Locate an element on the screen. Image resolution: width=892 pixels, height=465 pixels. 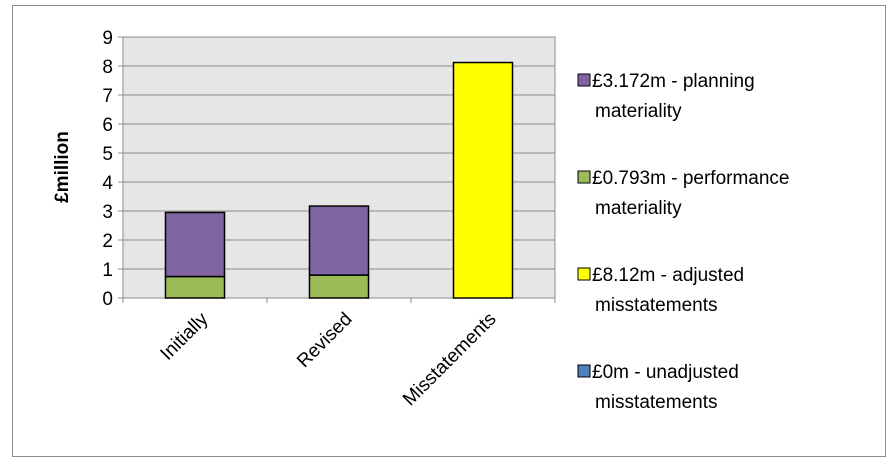
legend-label: £8.12m - adjusted is located at coordinates (668, 275).